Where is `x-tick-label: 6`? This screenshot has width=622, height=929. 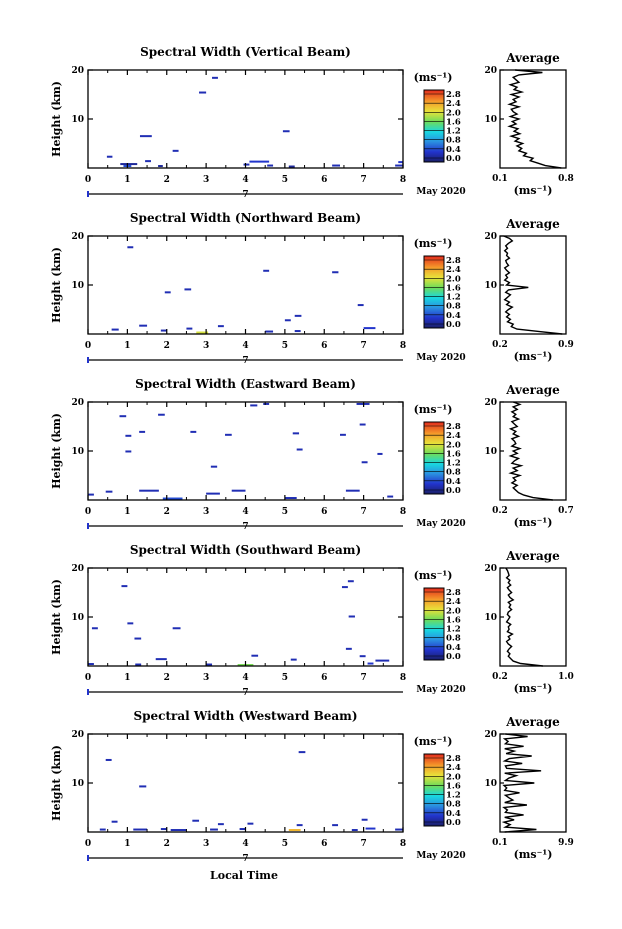
x-tick-label: 6 is located at coordinates (324, 346).